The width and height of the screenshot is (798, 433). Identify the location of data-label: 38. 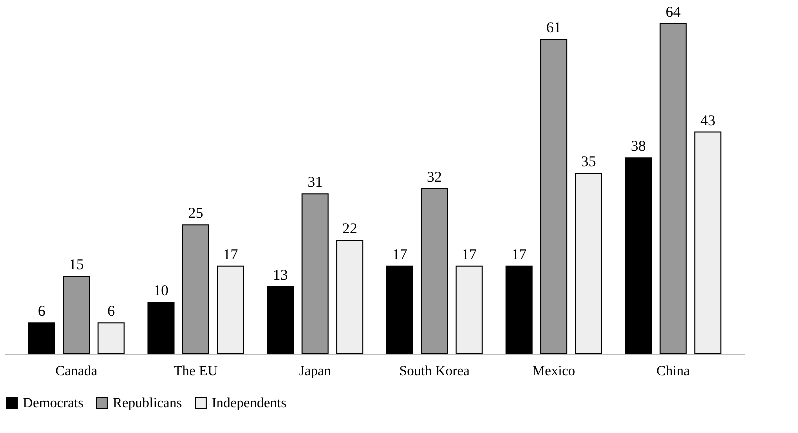
(638, 147).